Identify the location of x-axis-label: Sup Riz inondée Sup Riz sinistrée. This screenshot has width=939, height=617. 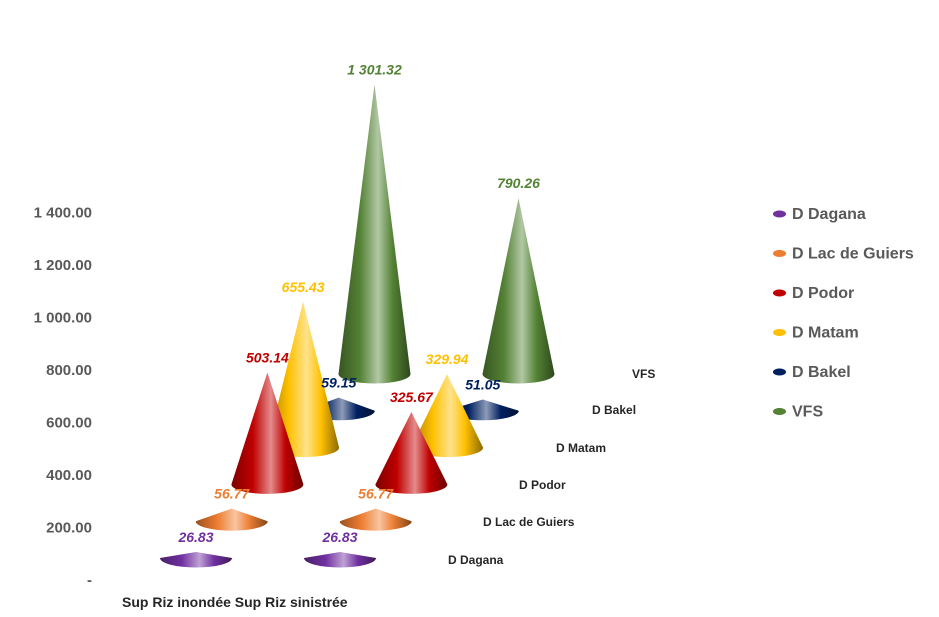
(235, 602).